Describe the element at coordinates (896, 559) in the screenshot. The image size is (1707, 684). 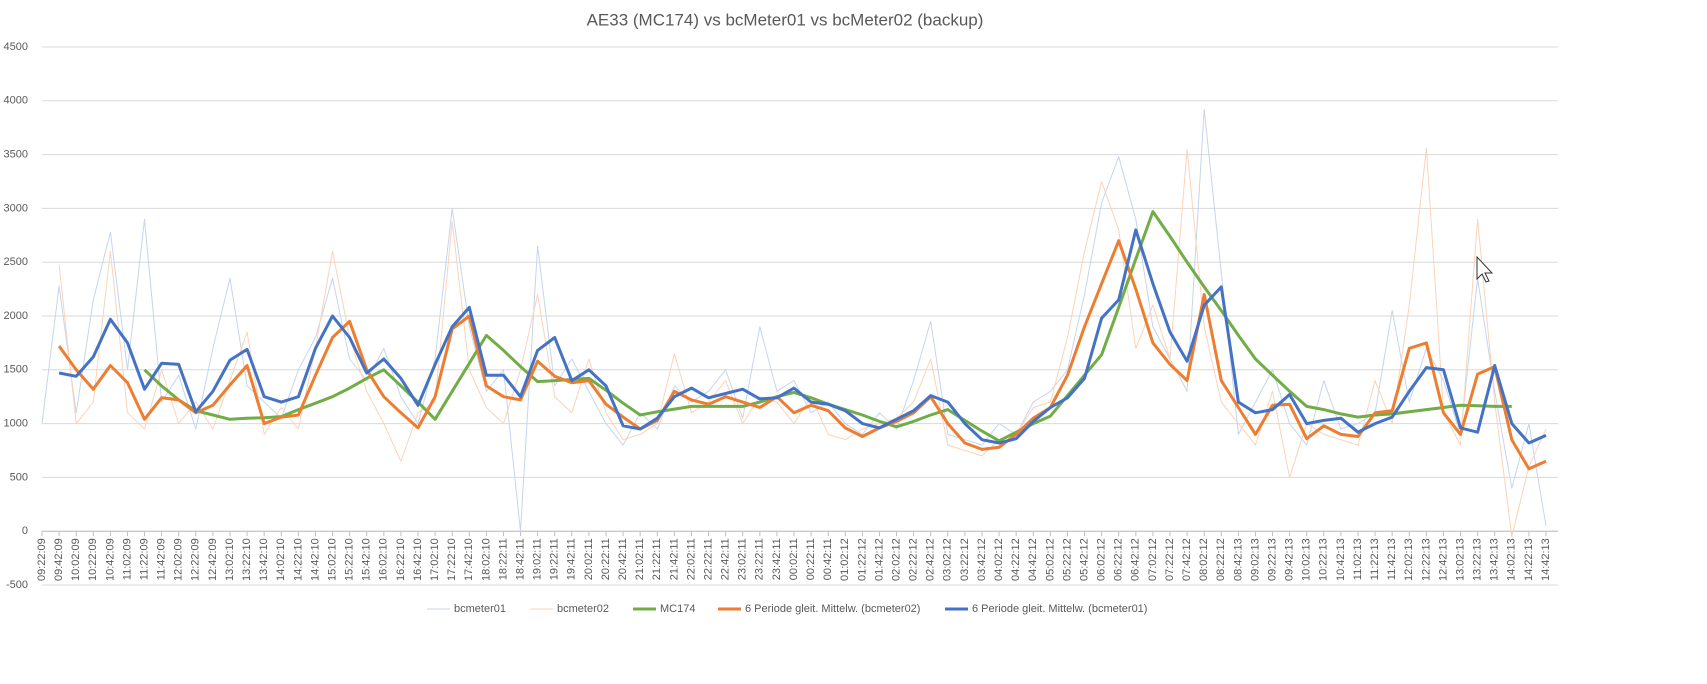
I see `x-tick-label: 02:02:12` at that location.